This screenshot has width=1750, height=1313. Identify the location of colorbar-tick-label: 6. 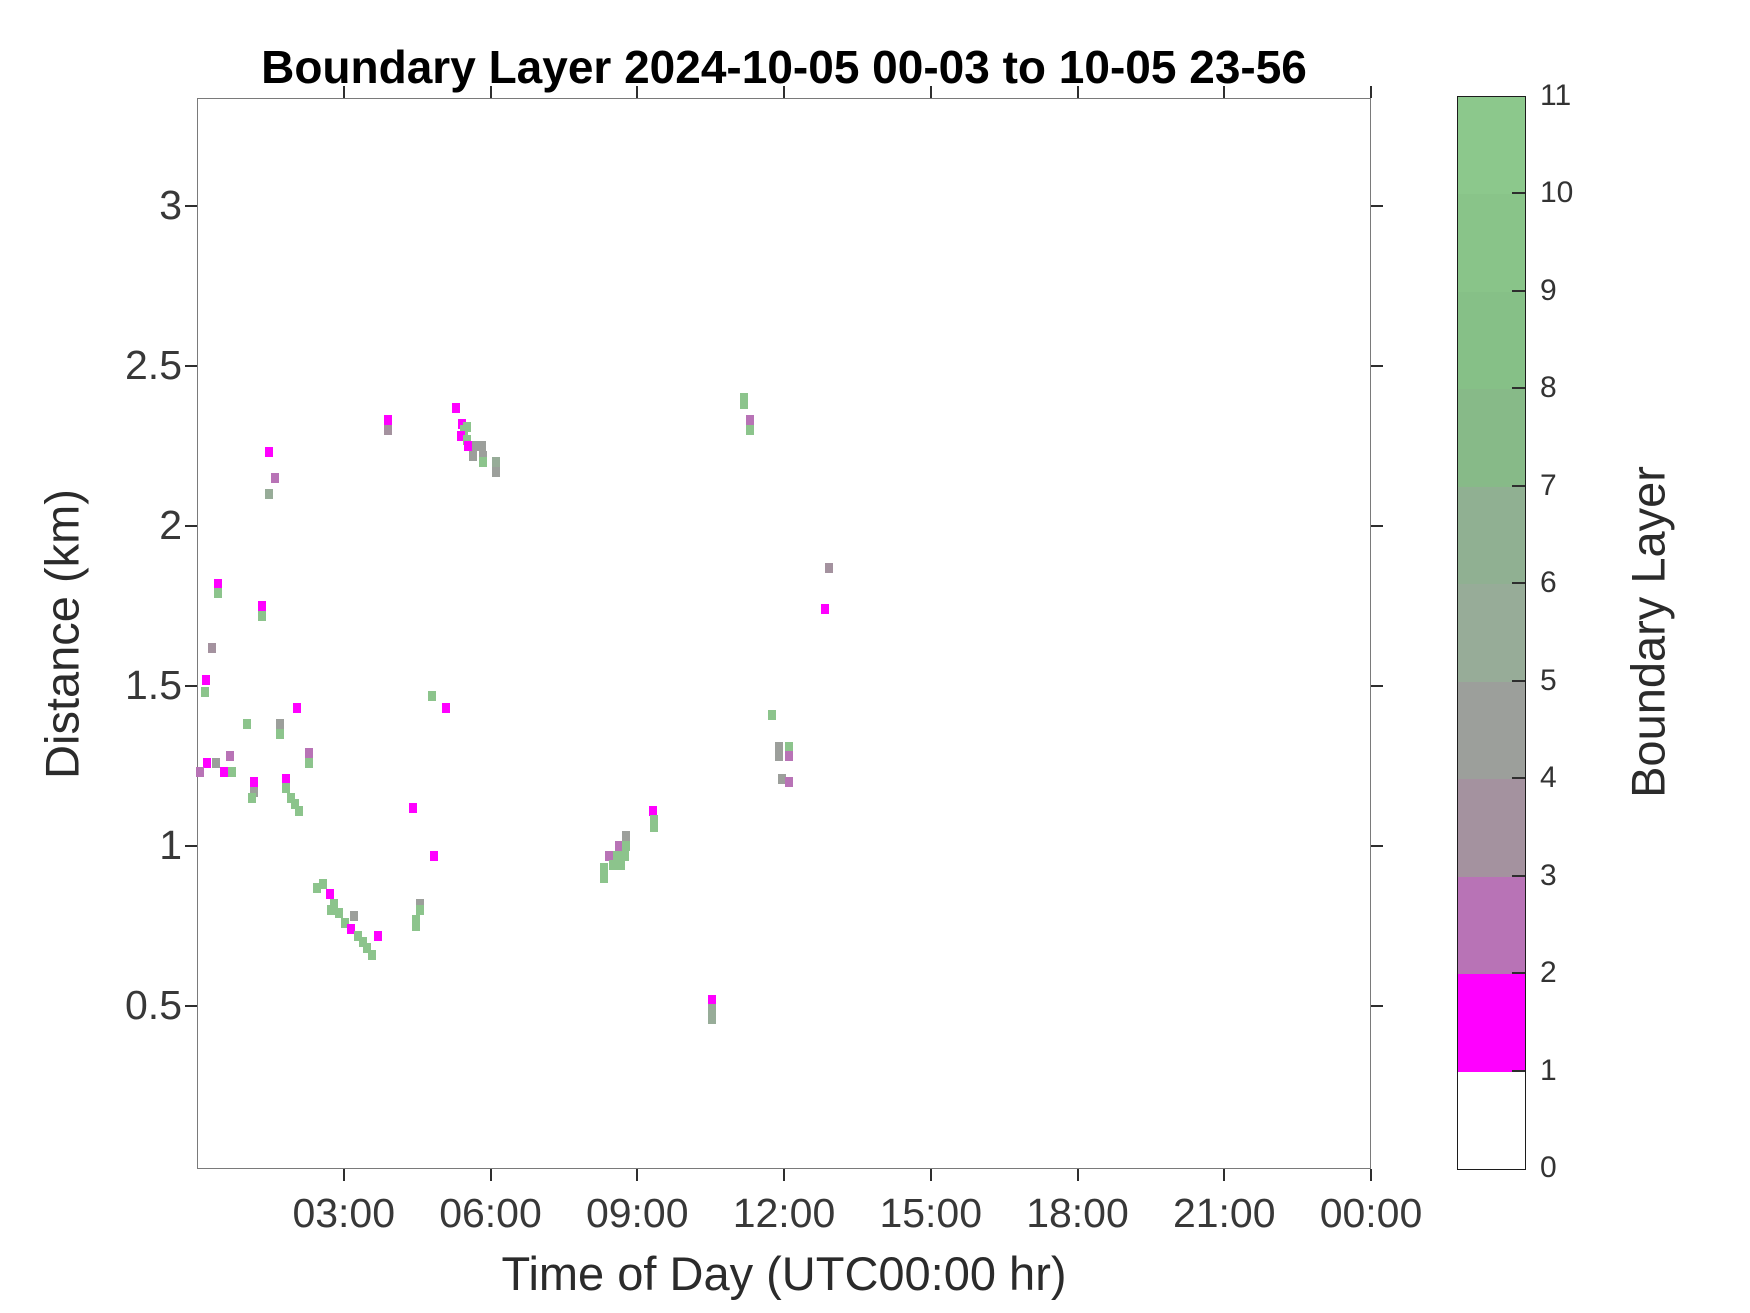
(1548, 583).